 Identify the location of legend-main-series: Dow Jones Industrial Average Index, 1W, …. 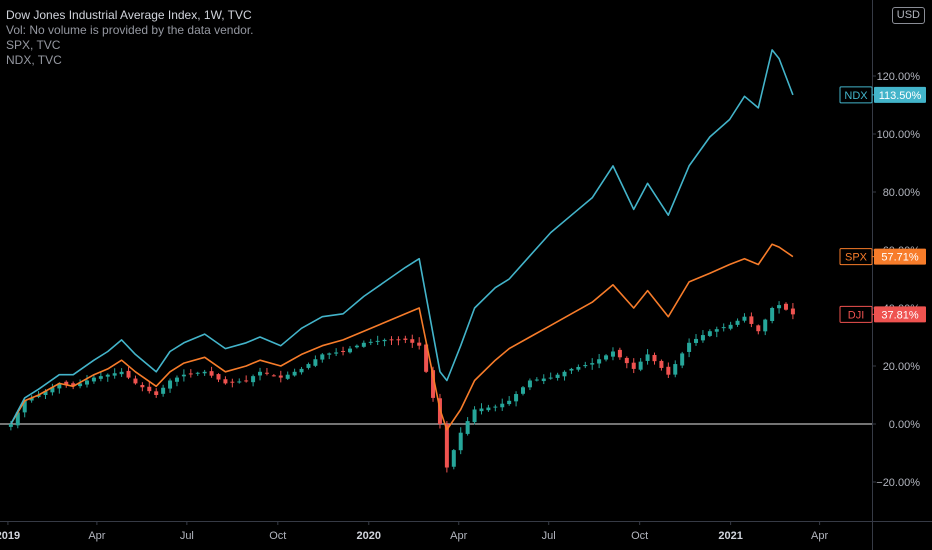
(129, 15).